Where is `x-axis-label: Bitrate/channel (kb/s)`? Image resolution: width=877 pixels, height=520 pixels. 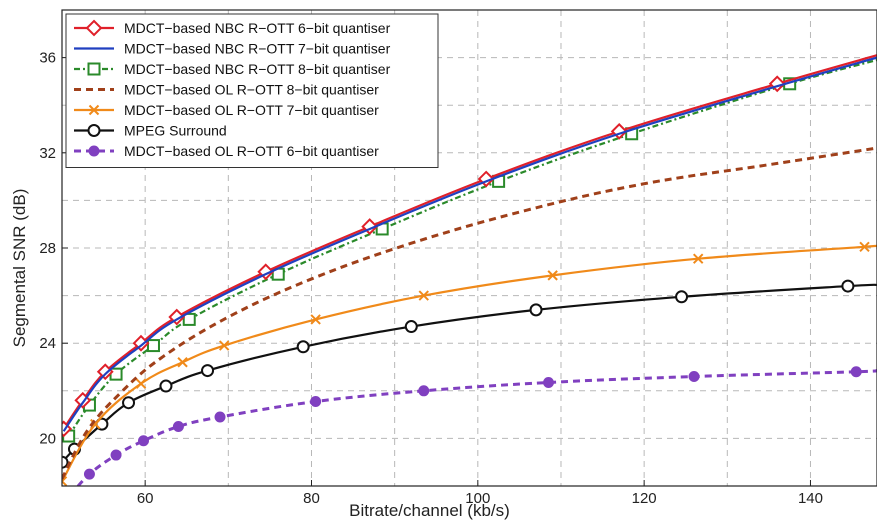 x-axis-label: Bitrate/channel (kb/s) is located at coordinates (429, 510).